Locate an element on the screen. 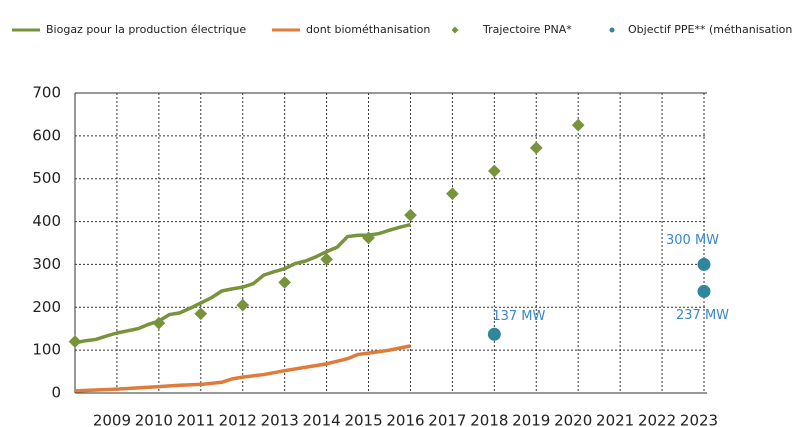 The height and width of the screenshot is (427, 792). x-tick-label: 2023 is located at coordinates (699, 419).